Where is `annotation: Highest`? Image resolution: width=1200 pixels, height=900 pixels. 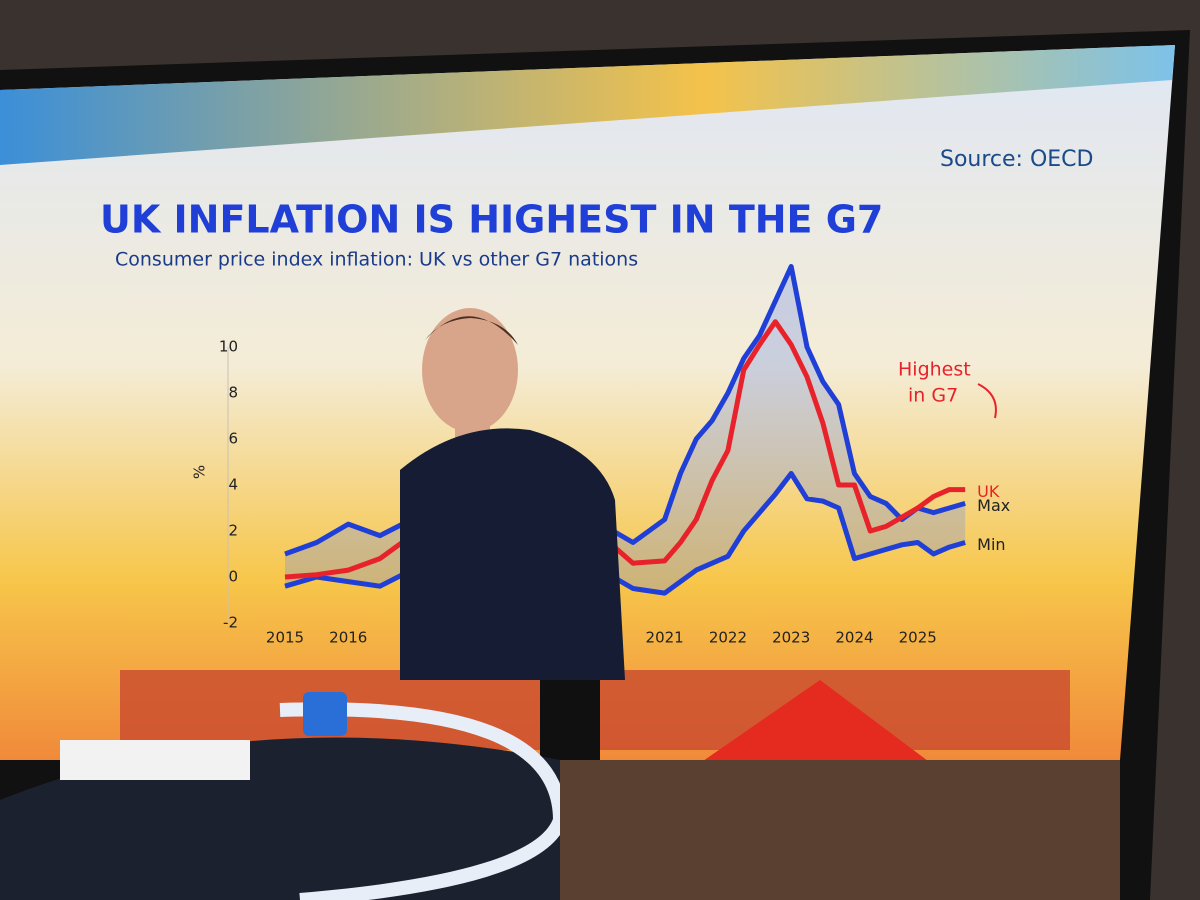 annotation: Highest is located at coordinates (934, 370).